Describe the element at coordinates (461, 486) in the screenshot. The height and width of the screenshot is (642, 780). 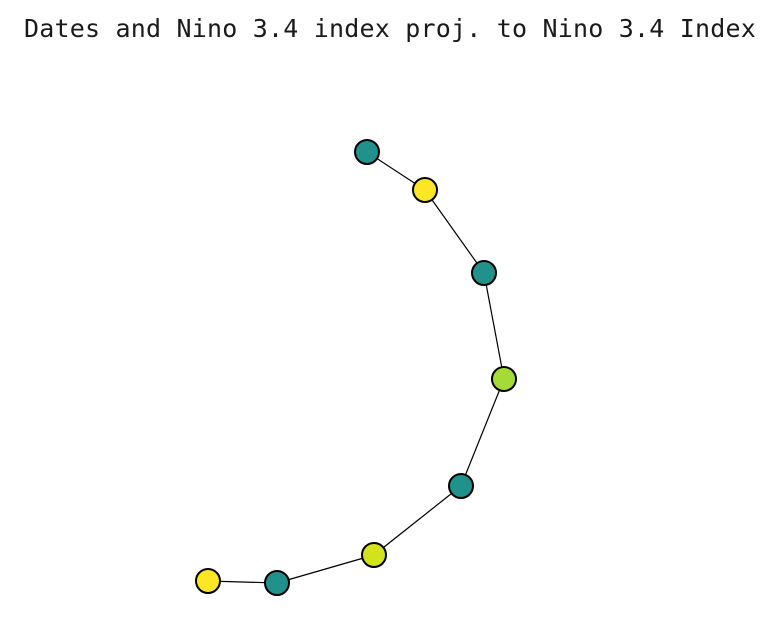
I see `graph-node-n5` at that location.